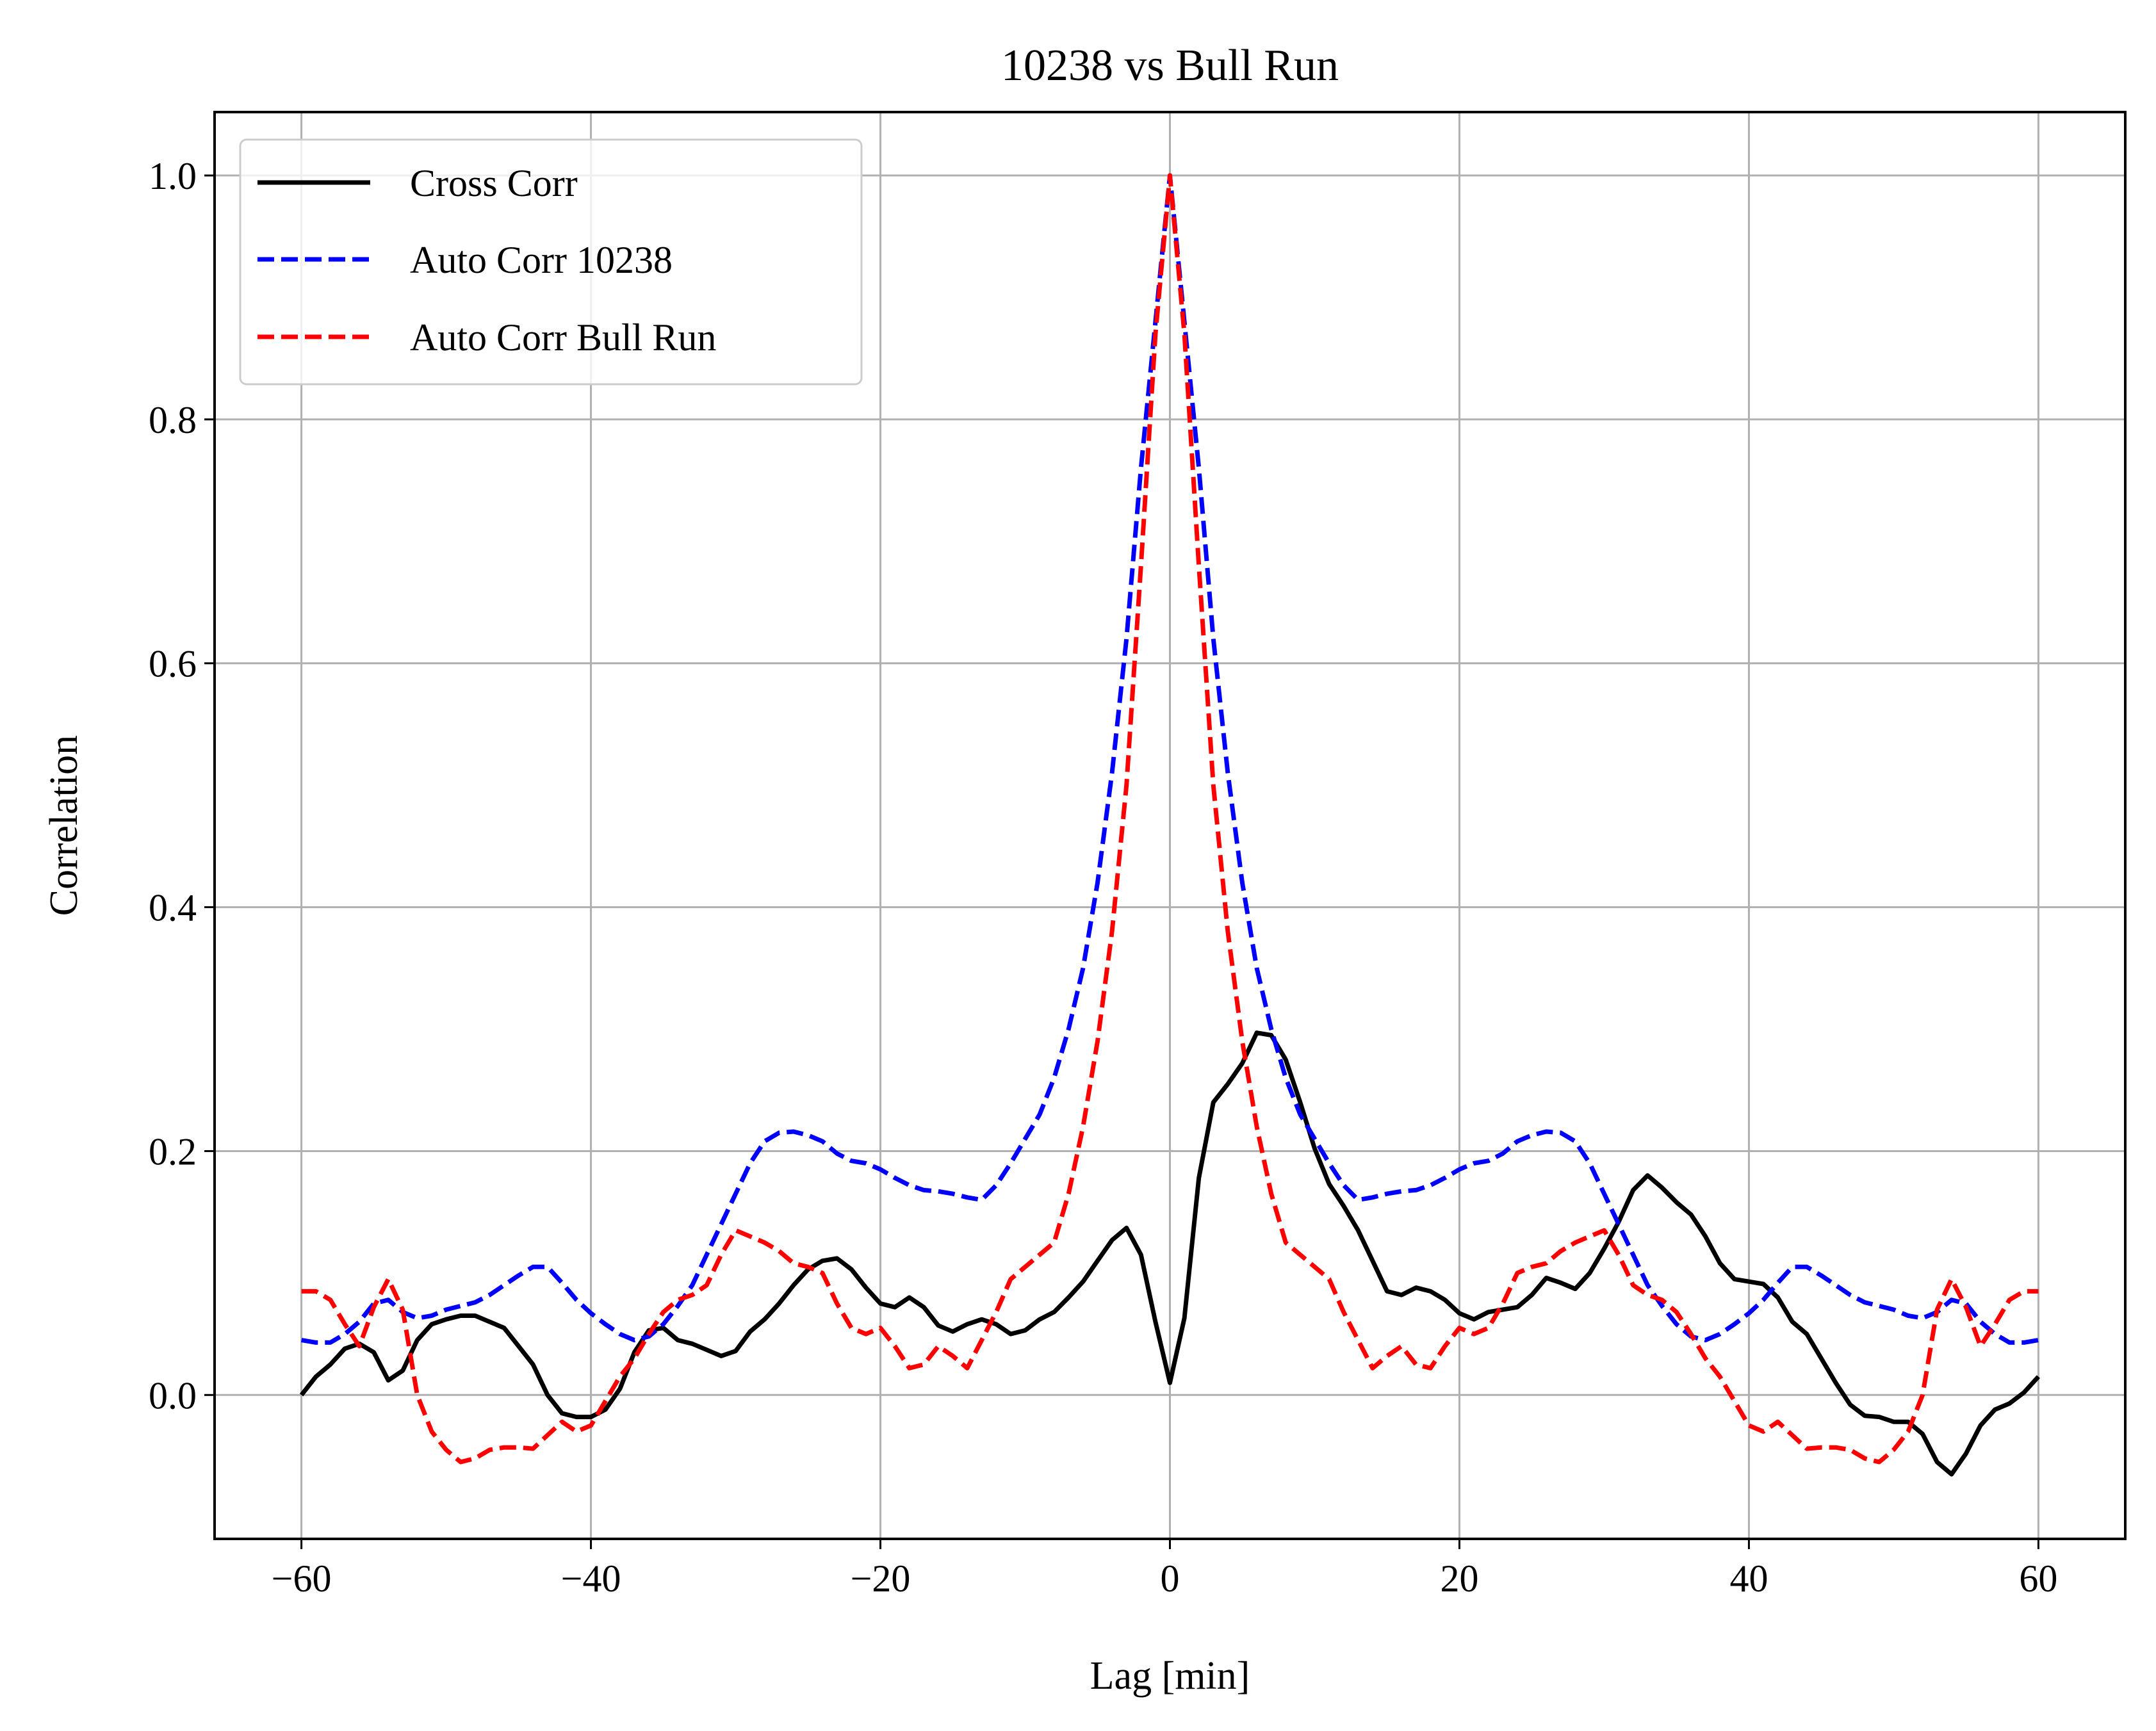  What do you see at coordinates (541, 260) in the screenshot?
I see `legend-entry-auto-corr-10238: Auto Corr 10238` at bounding box center [541, 260].